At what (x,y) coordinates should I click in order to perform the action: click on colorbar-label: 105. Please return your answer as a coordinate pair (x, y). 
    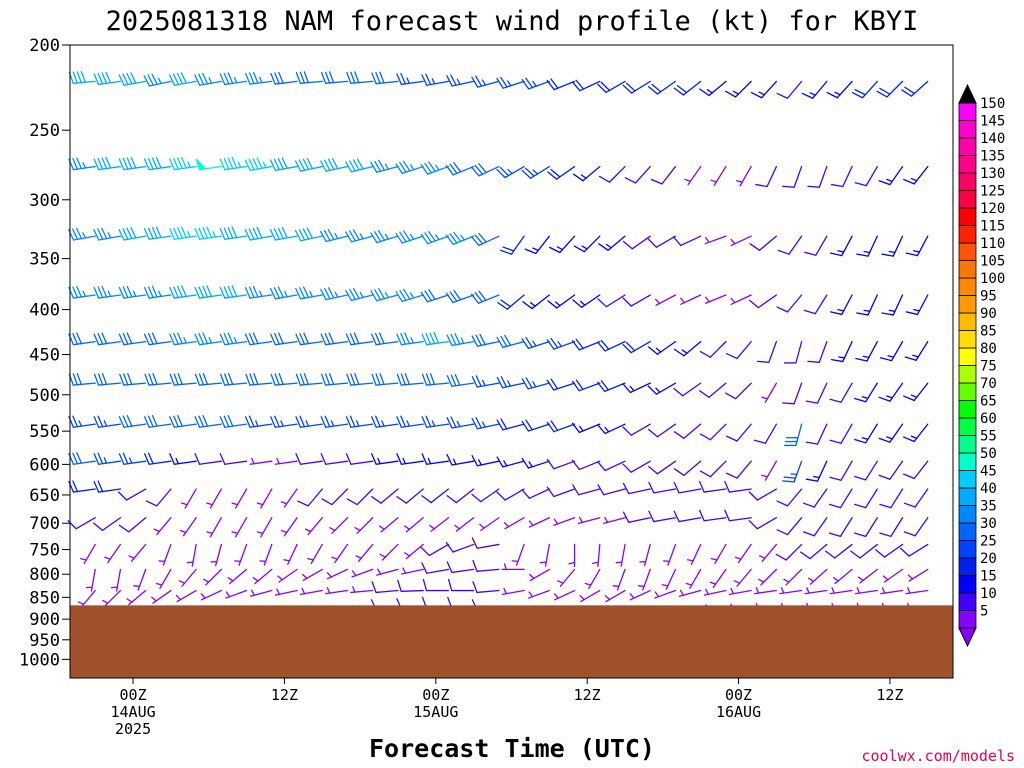
    Looking at the image, I should click on (992, 262).